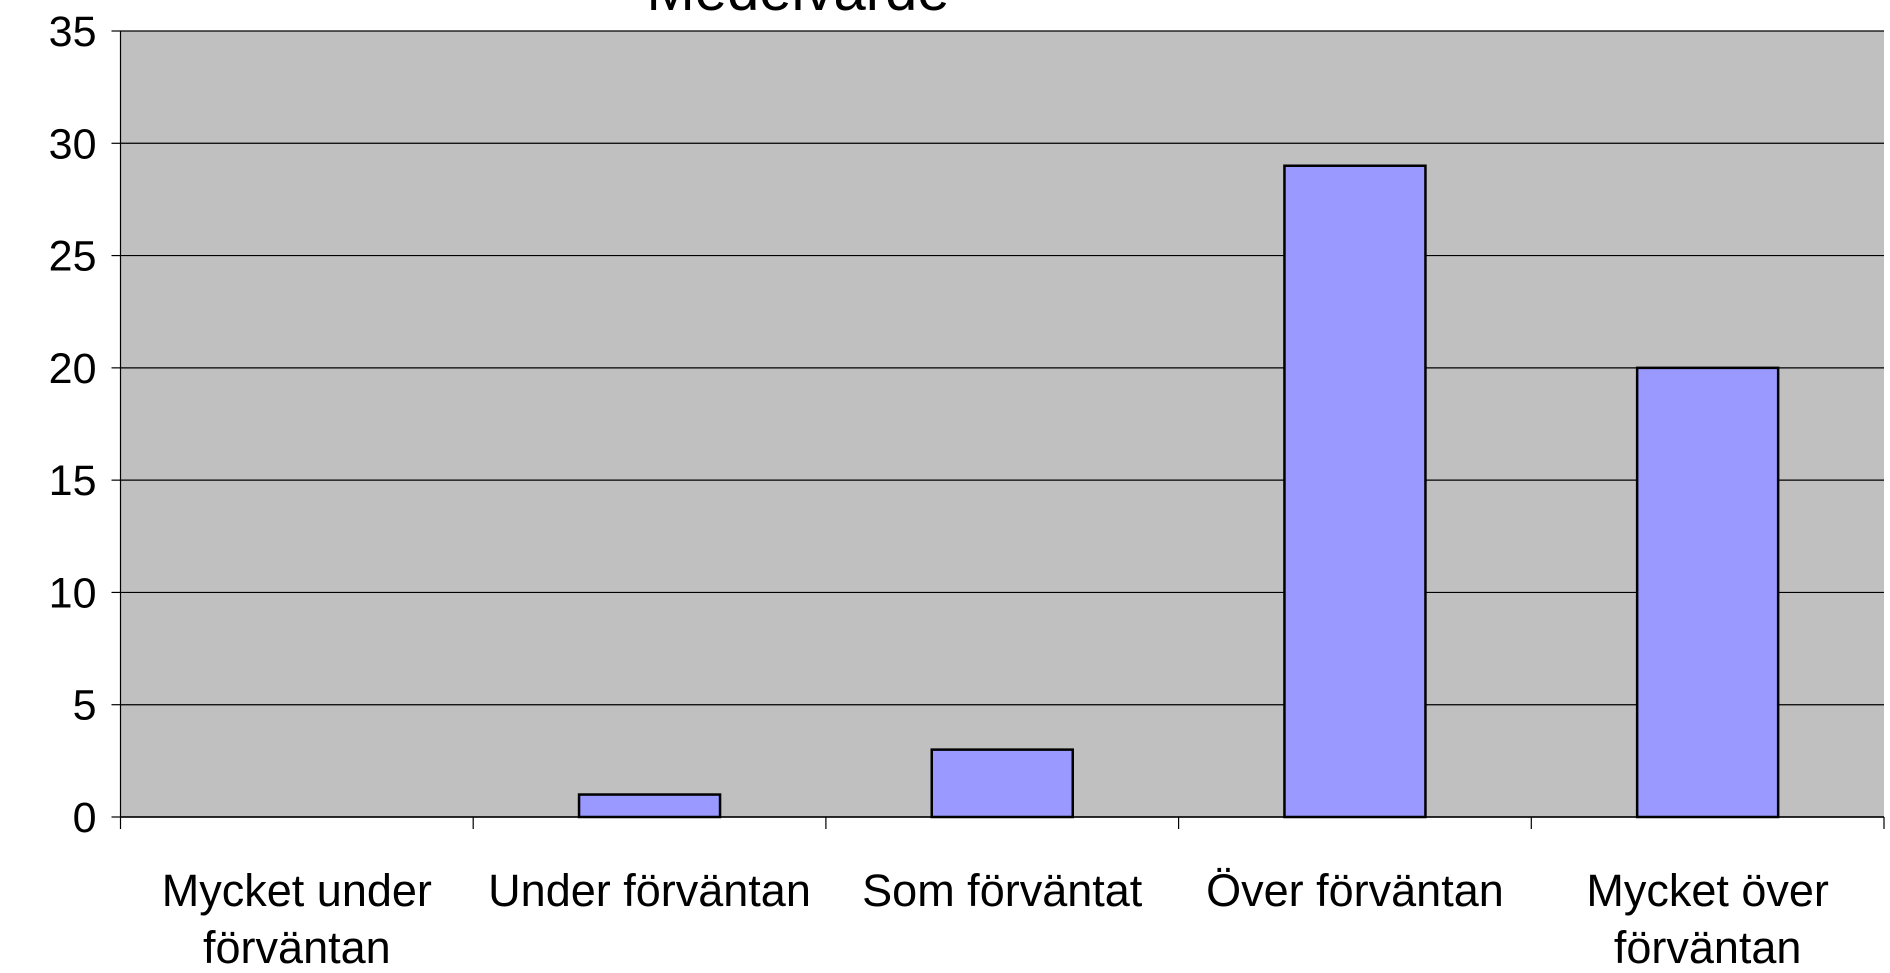 This screenshot has width=1890, height=973. I want to click on y-tick-label: 10, so click(73, 593).